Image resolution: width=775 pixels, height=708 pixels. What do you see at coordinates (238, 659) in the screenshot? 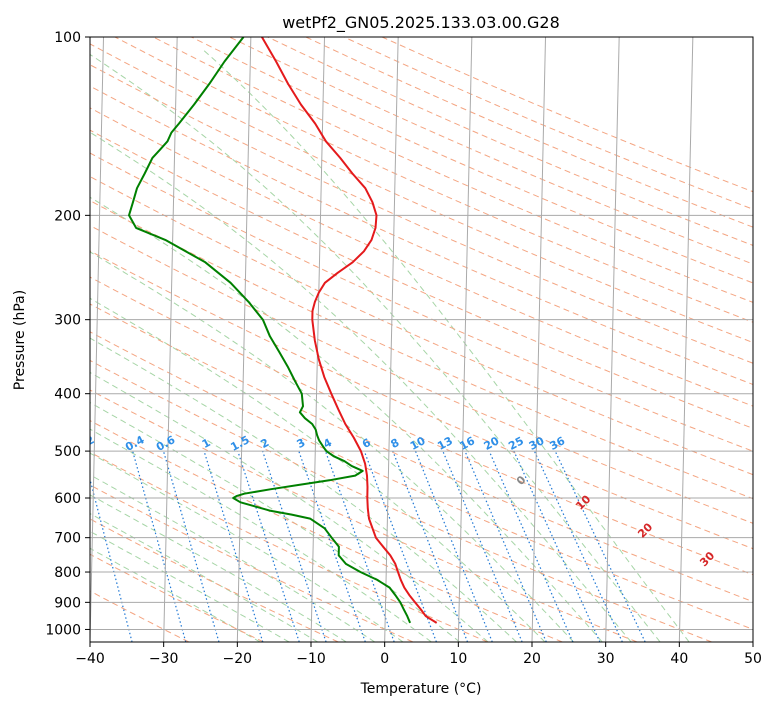
I see `x-tick-label: −20` at bounding box center [238, 659].